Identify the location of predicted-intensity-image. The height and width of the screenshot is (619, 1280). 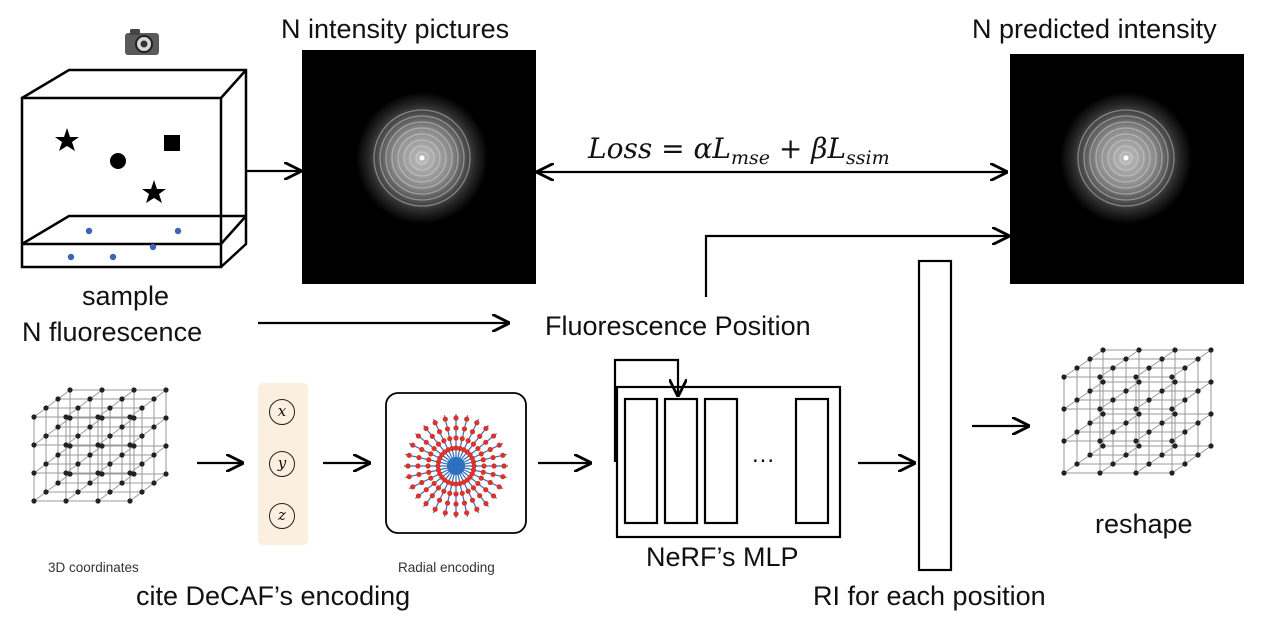
(1127, 169).